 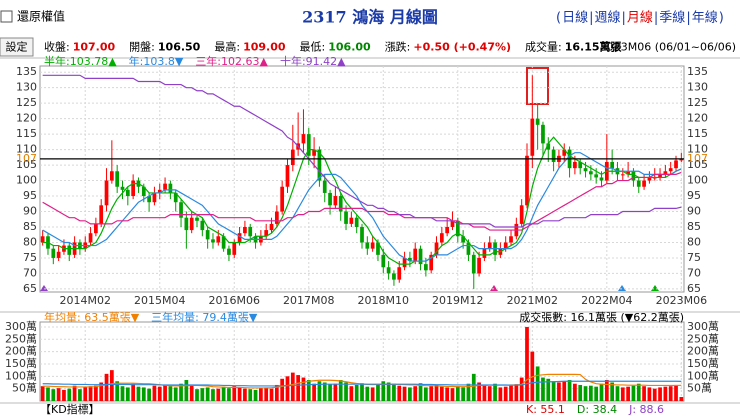 I want to click on period-link: 季線, so click(x=672, y=18).